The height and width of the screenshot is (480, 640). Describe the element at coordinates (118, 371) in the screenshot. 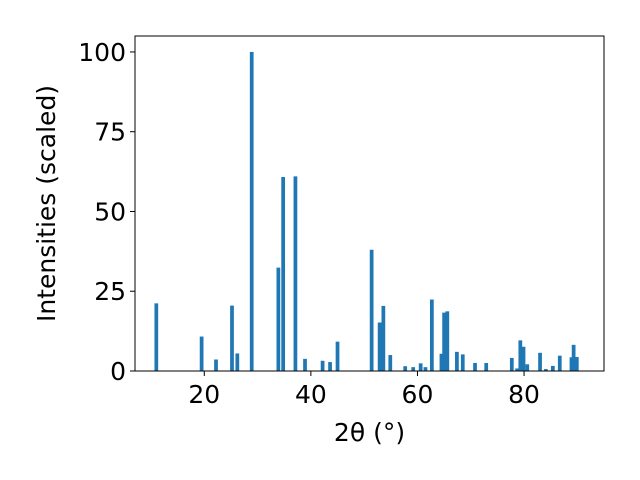

I see `y-tick-label: 0` at that location.